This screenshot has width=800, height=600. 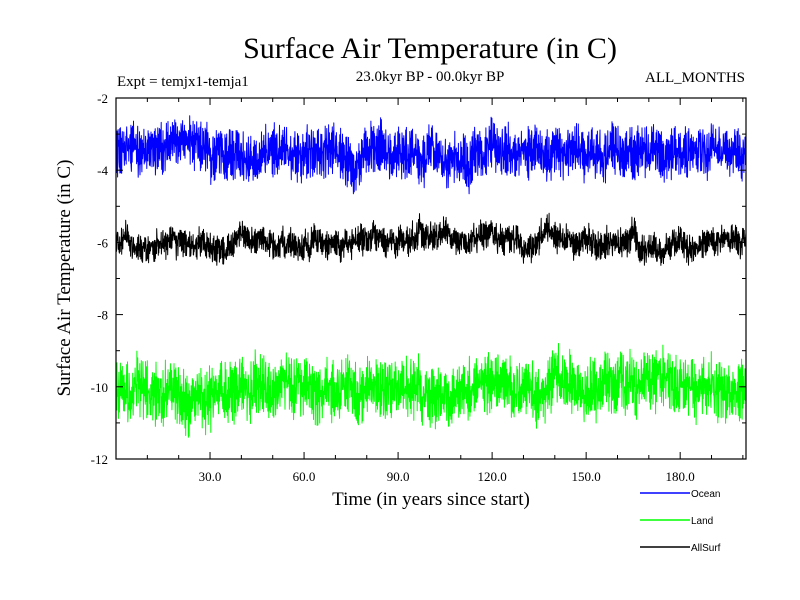 What do you see at coordinates (430, 48) in the screenshot?
I see `chart-title: Surface Air Temperature (in C)` at bounding box center [430, 48].